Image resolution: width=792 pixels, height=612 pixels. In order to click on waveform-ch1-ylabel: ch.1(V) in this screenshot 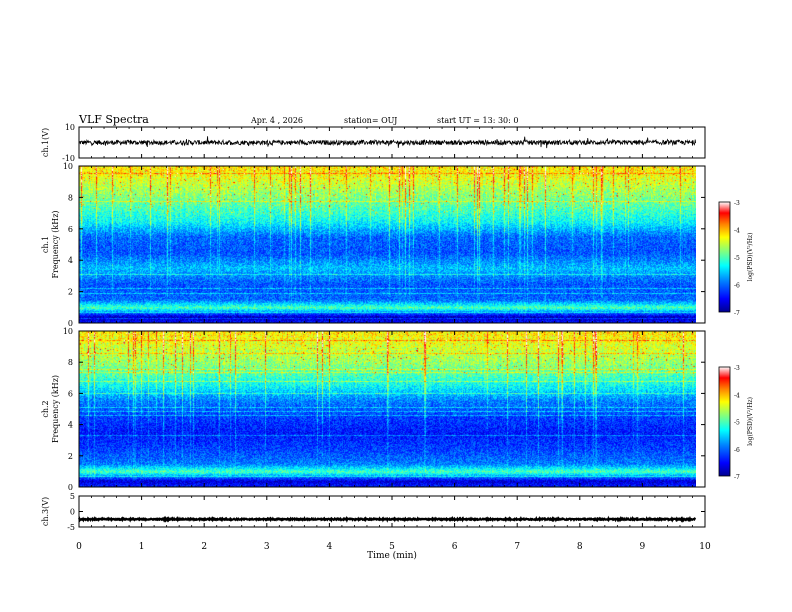, I will do `click(45, 142)`.